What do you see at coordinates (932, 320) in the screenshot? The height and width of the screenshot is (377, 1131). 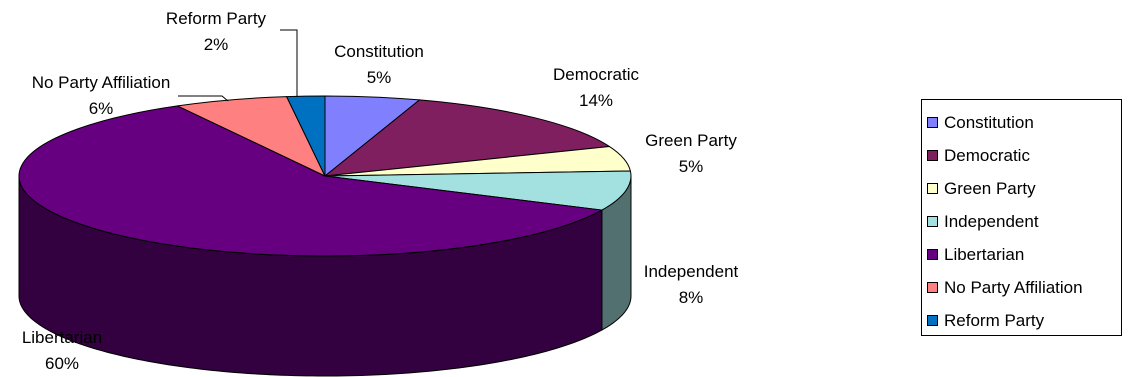 I see `legend-swatch-reform-party` at bounding box center [932, 320].